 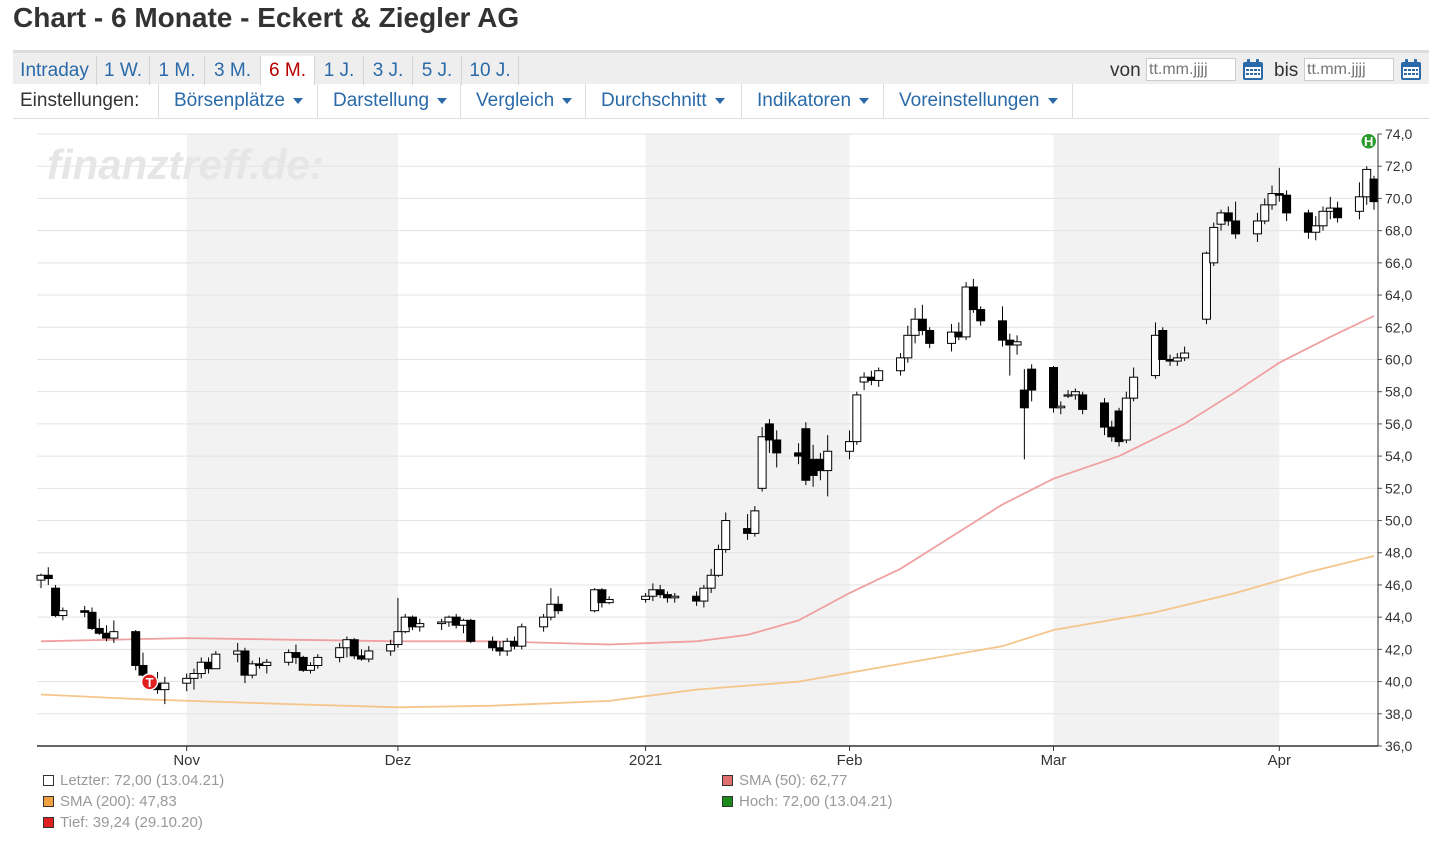 I want to click on x-tick-label: 2021, so click(x=645, y=760).